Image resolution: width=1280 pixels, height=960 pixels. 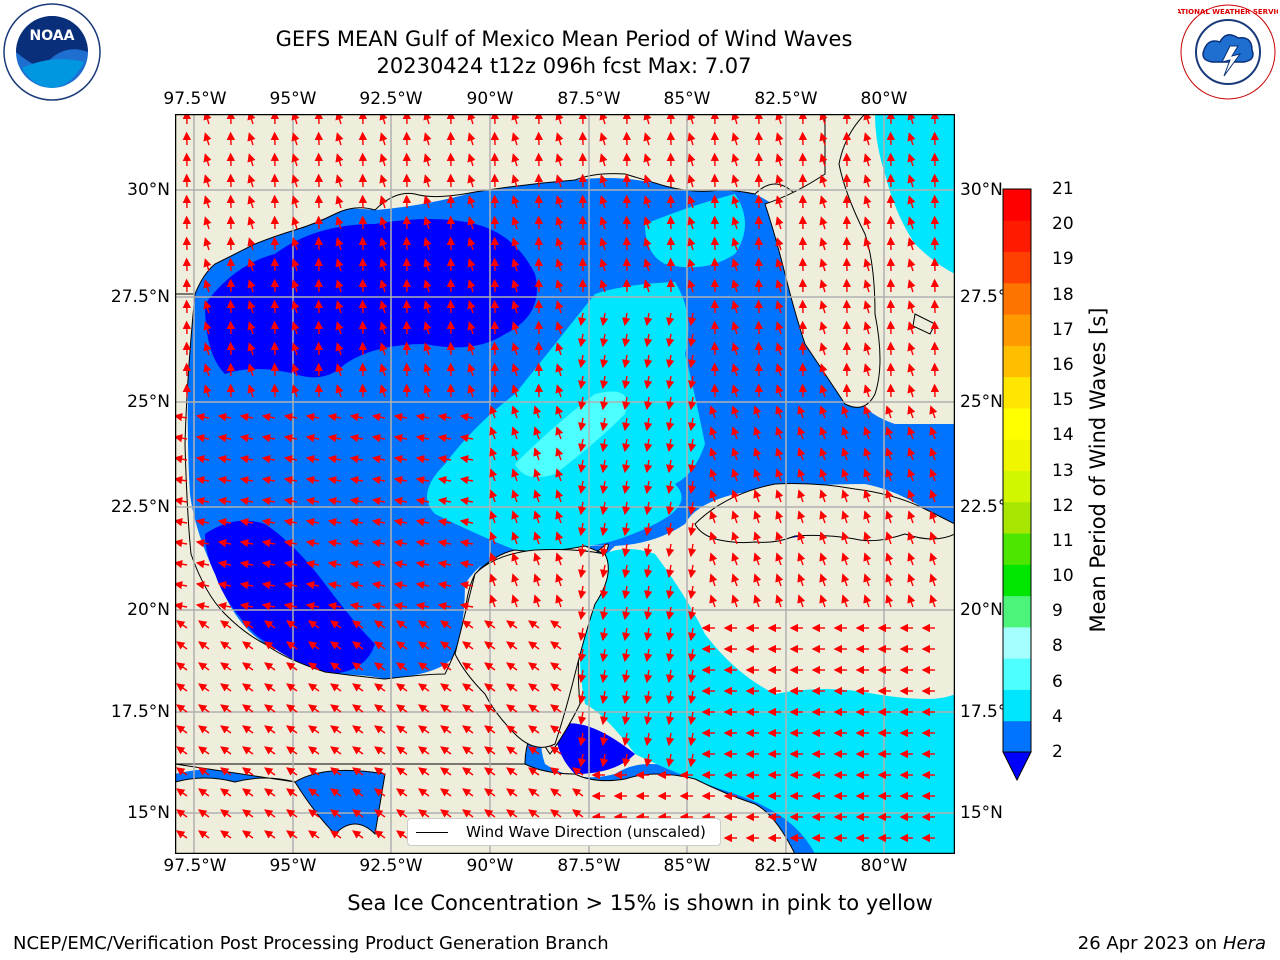 What do you see at coordinates (148, 402) in the screenshot?
I see `lat-tick-left: 25°N` at bounding box center [148, 402].